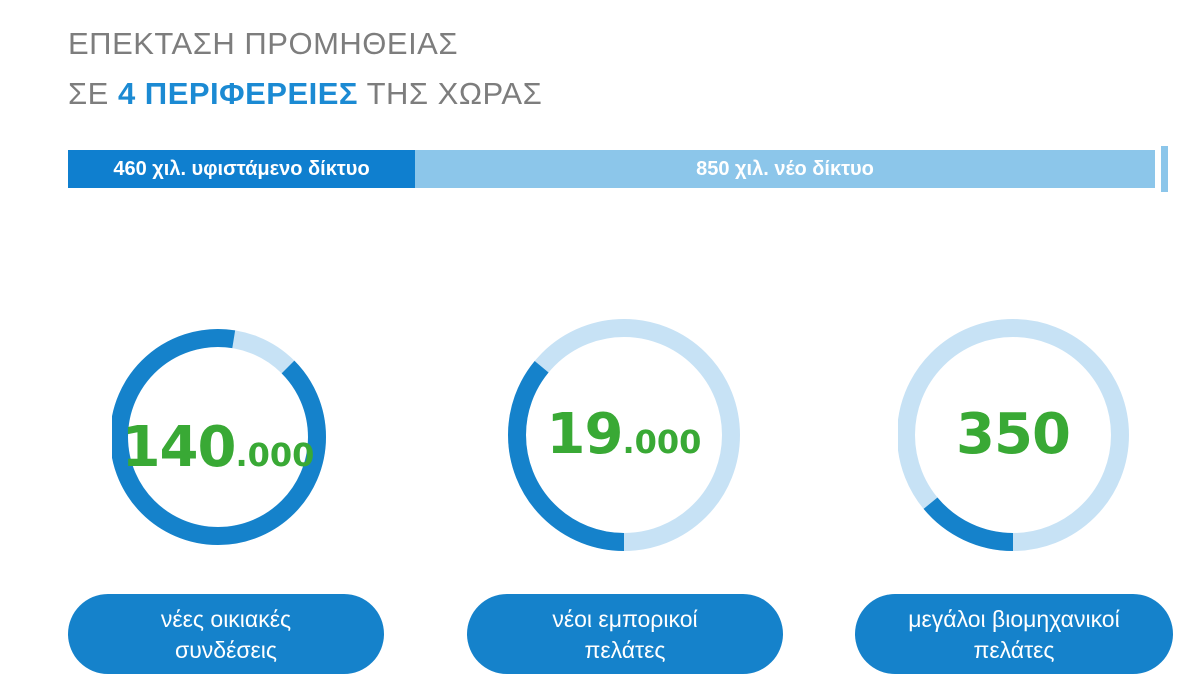 Image resolution: width=1200 pixels, height=674 pixels. What do you see at coordinates (226, 650) in the screenshot?
I see `label-line-2: συνδέσεις` at bounding box center [226, 650].